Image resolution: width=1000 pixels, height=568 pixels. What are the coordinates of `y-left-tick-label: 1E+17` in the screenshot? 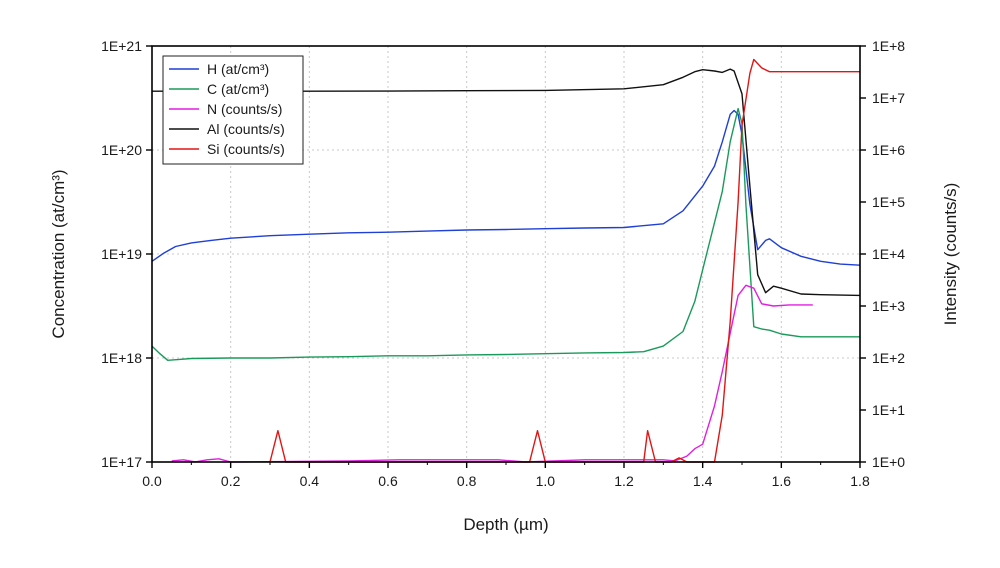 It's located at (121, 462).